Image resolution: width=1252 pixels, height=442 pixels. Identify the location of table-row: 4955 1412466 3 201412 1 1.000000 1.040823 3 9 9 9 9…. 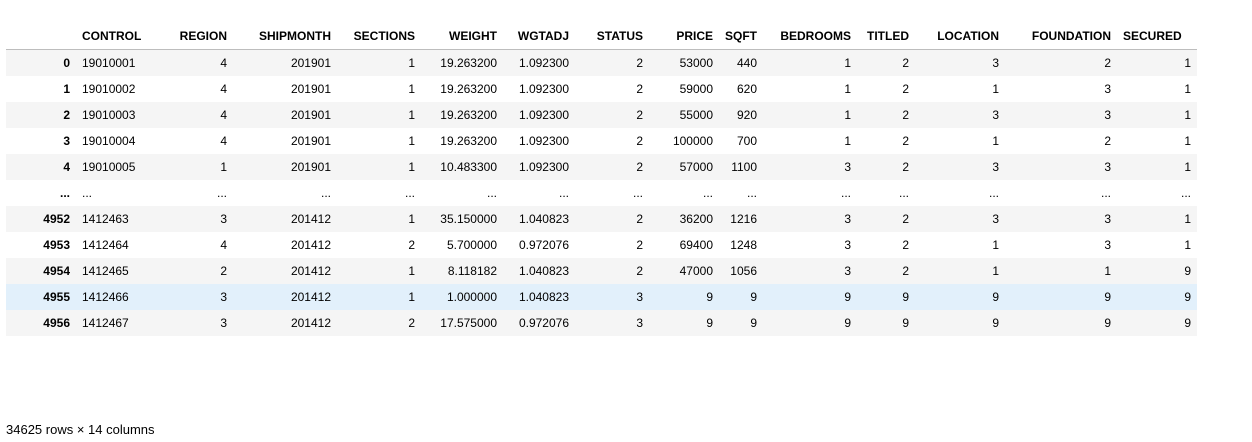
(601, 297).